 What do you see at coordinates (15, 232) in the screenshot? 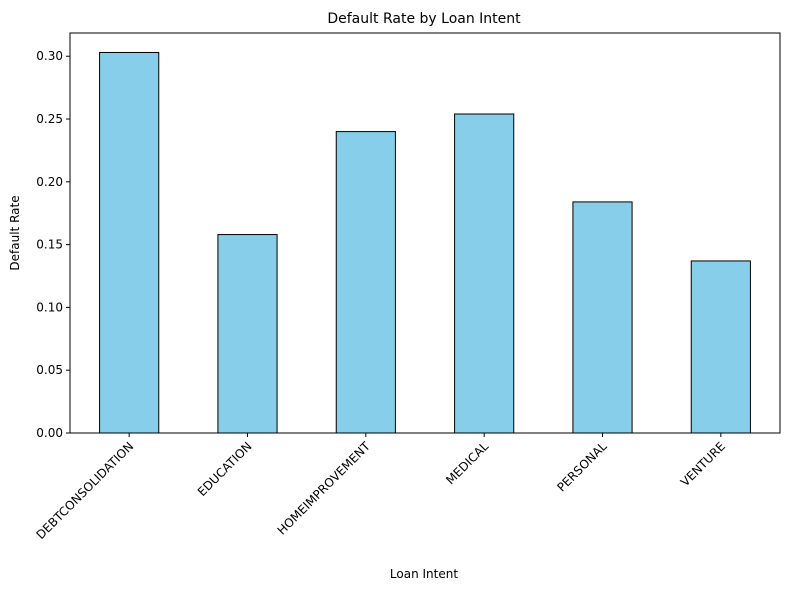
I see `y-axis-label: Default Rate` at bounding box center [15, 232].